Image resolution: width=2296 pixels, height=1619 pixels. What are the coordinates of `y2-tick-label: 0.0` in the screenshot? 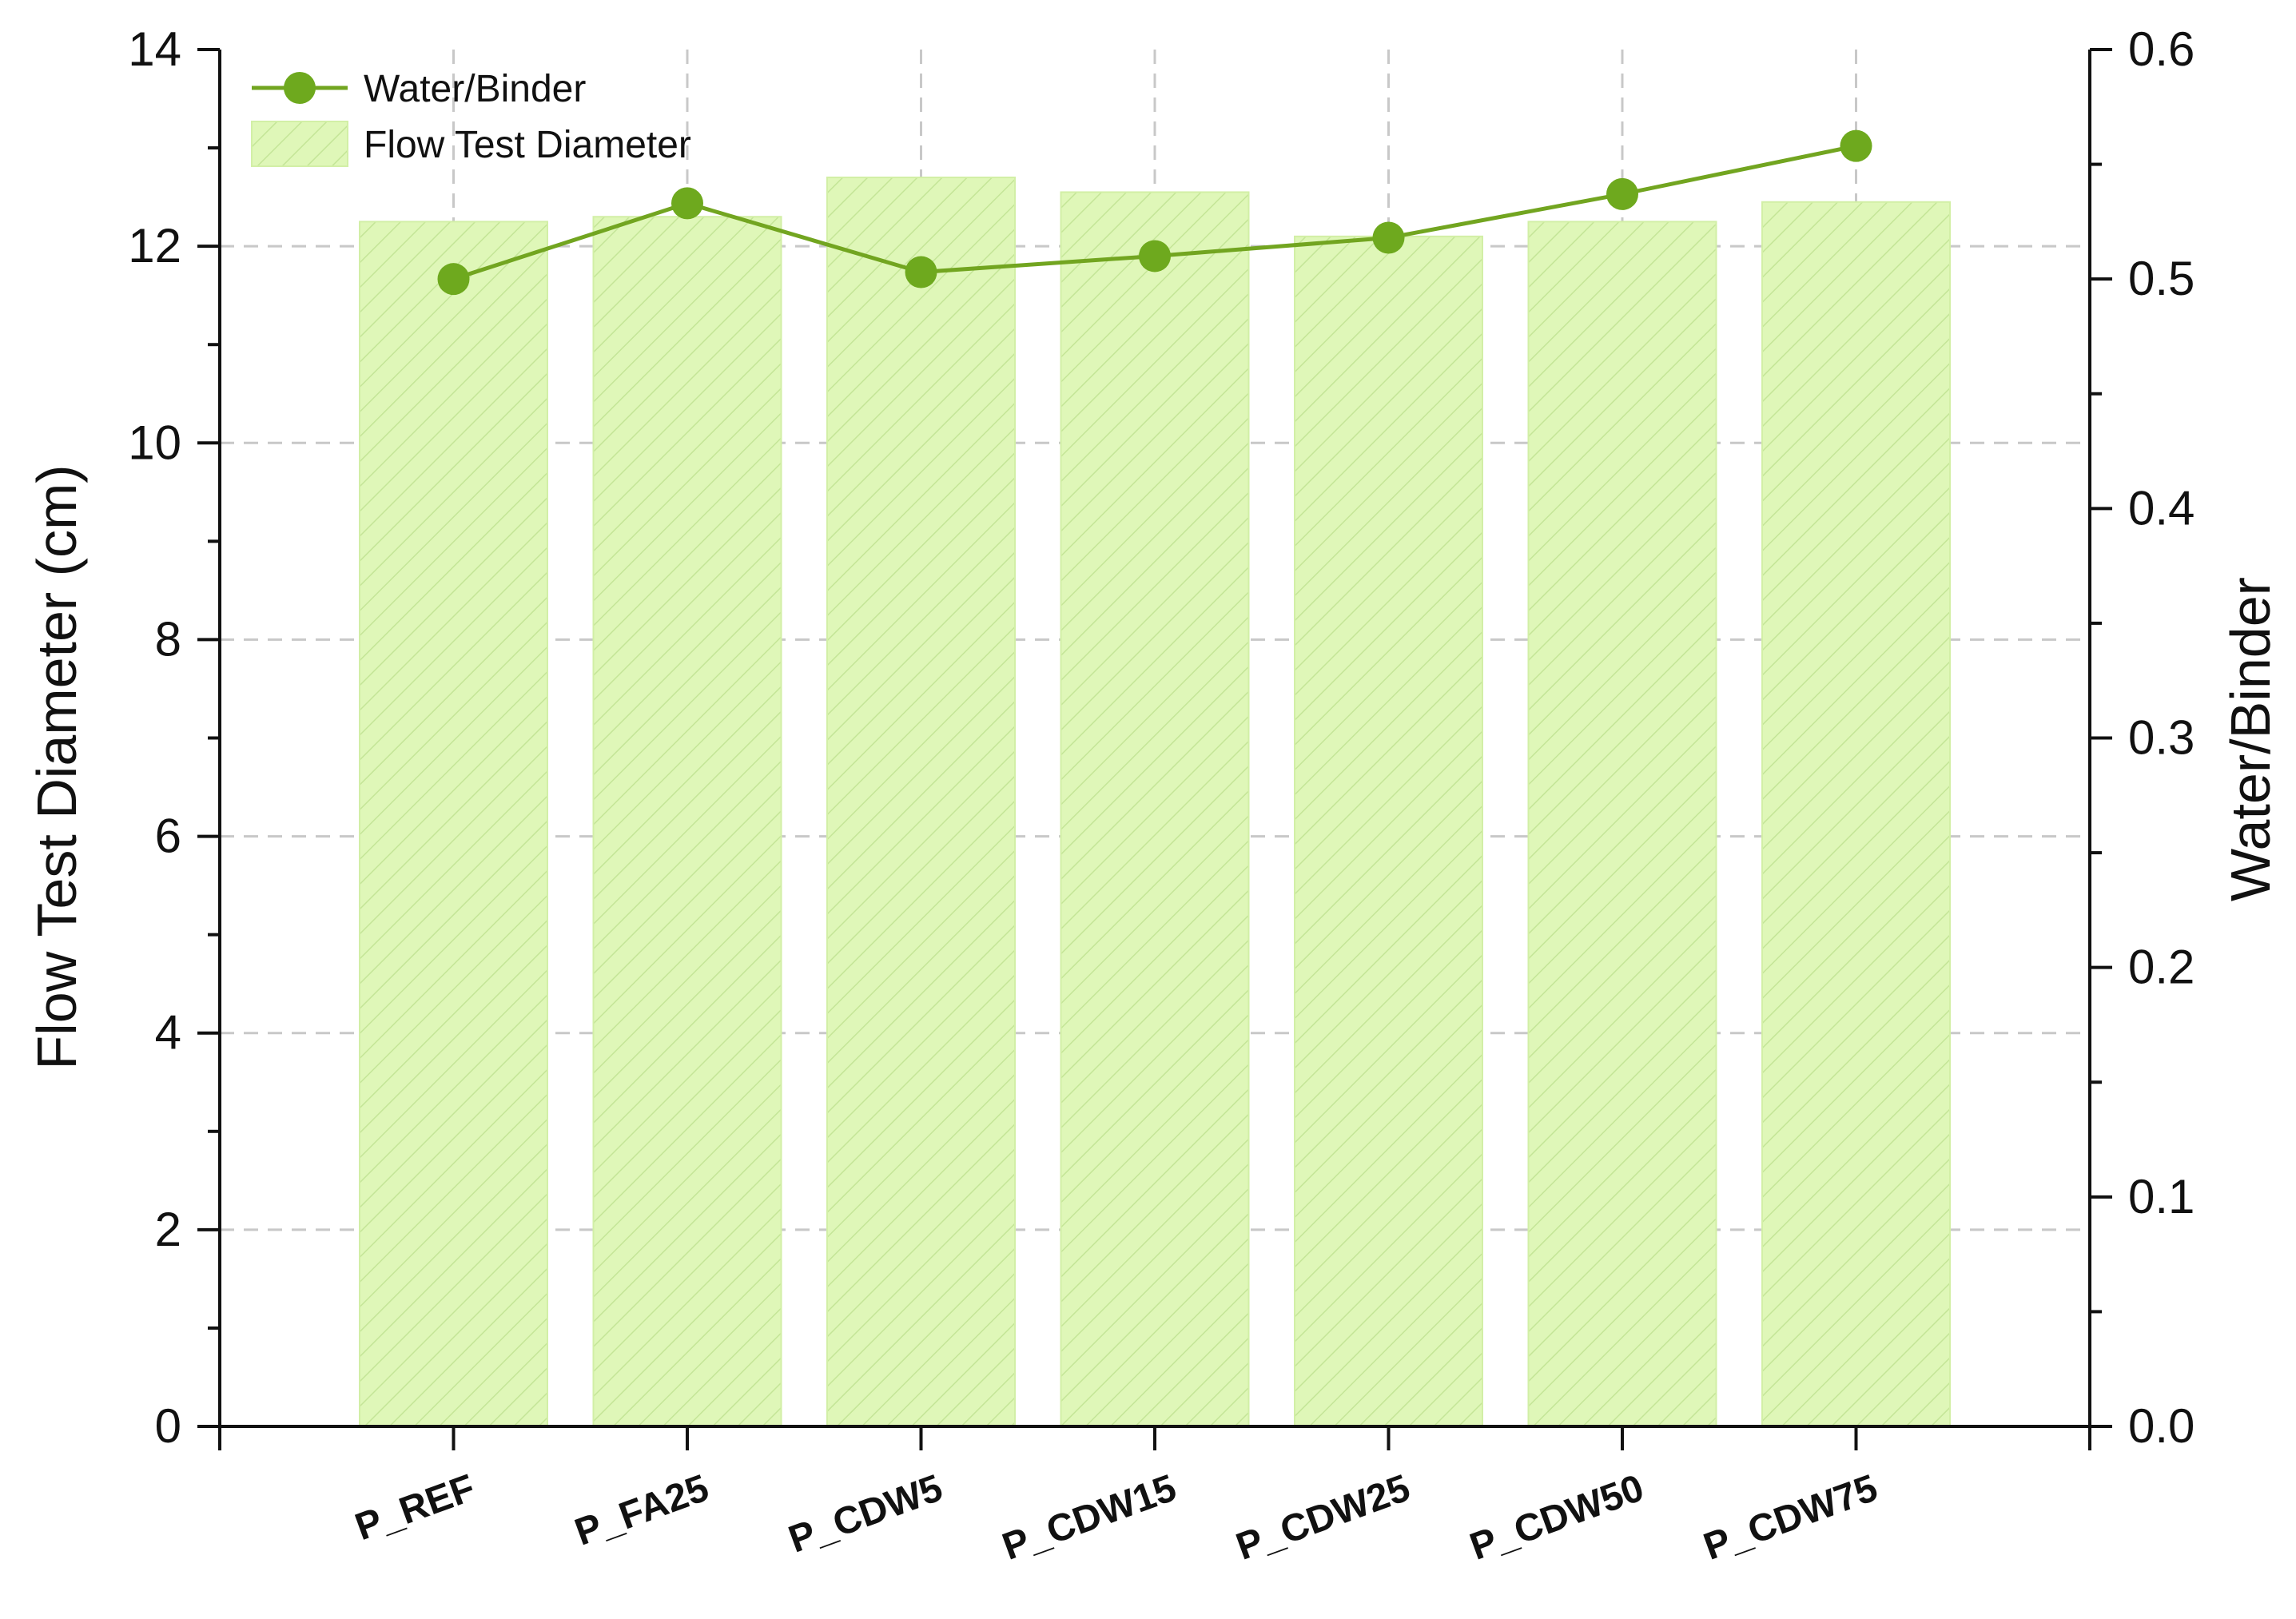 It's located at (2161, 1426).